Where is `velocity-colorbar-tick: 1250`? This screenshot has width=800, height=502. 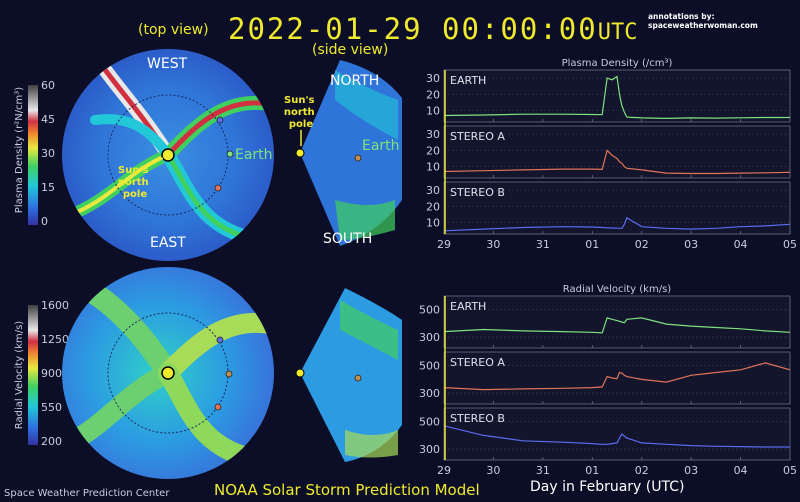 velocity-colorbar-tick: 1250 is located at coordinates (55, 339).